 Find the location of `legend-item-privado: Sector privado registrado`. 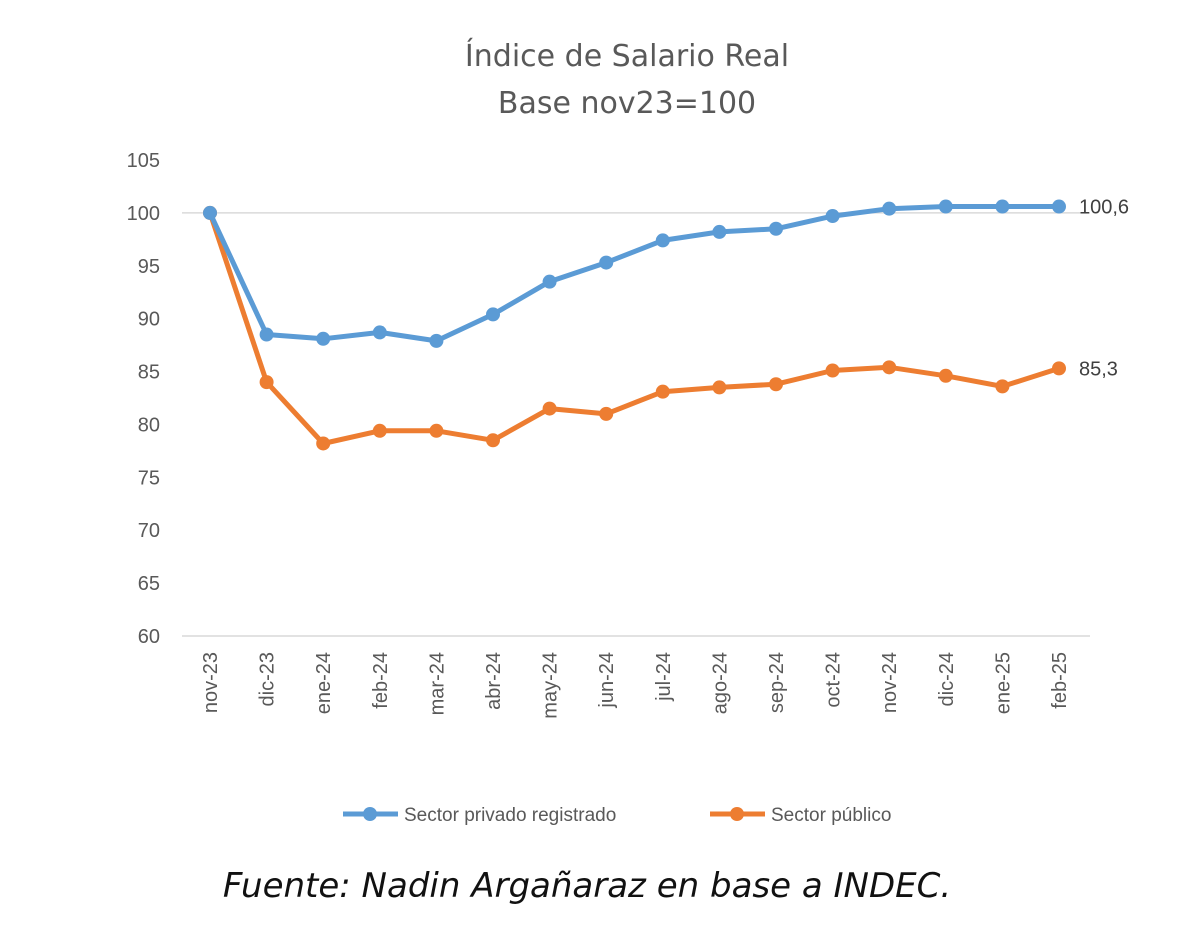

legend-item-privado: Sector privado registrado is located at coordinates (479, 815).